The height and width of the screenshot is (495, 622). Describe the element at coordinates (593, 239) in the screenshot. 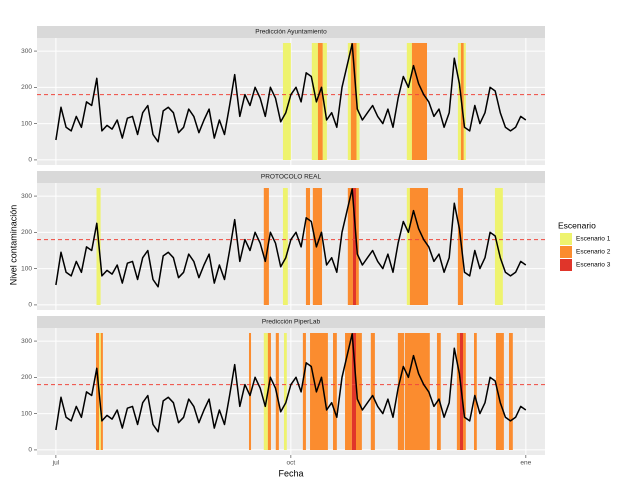

I see `legend-label: Escenario 1` at that location.